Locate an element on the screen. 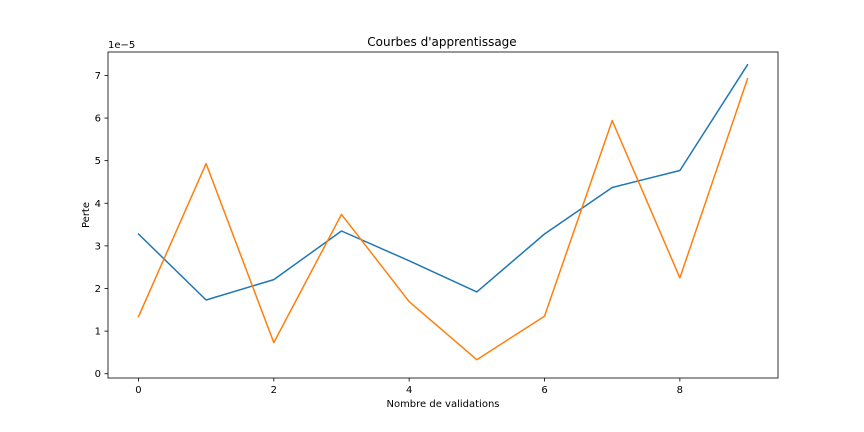 This screenshot has height=432, width=864. x-axis: 0 2 4 6 8 is located at coordinates (409, 387).